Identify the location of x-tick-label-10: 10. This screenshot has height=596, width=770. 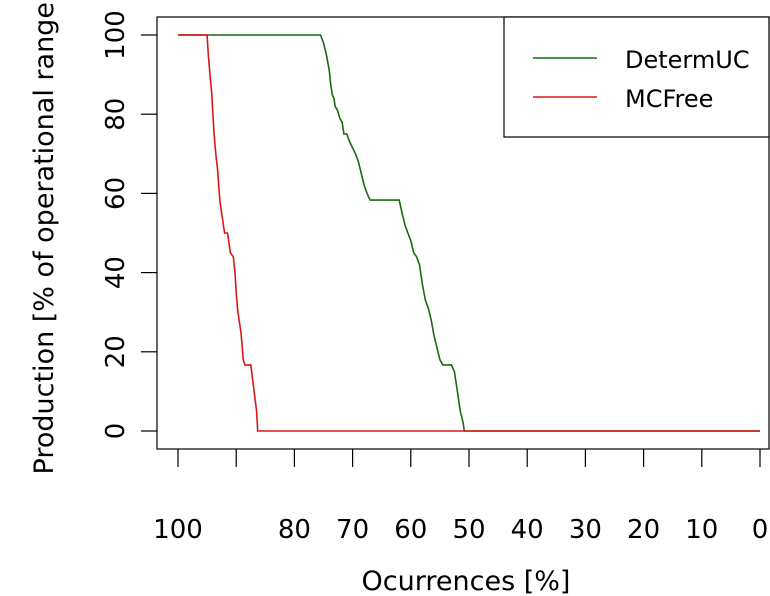
(701, 530).